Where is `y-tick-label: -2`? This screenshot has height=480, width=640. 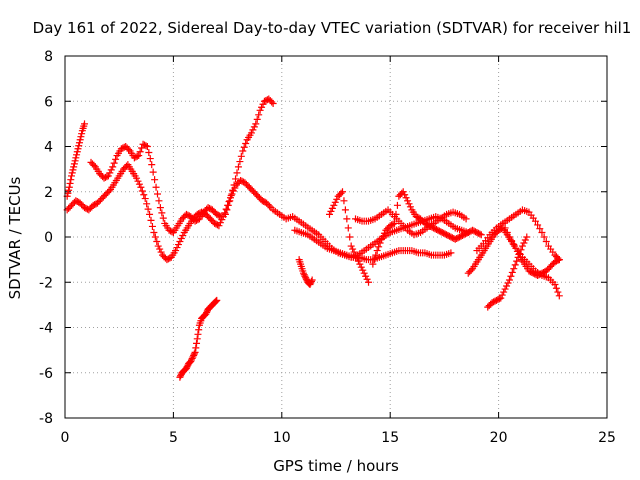
y-tick-label: -2 is located at coordinates (46, 283).